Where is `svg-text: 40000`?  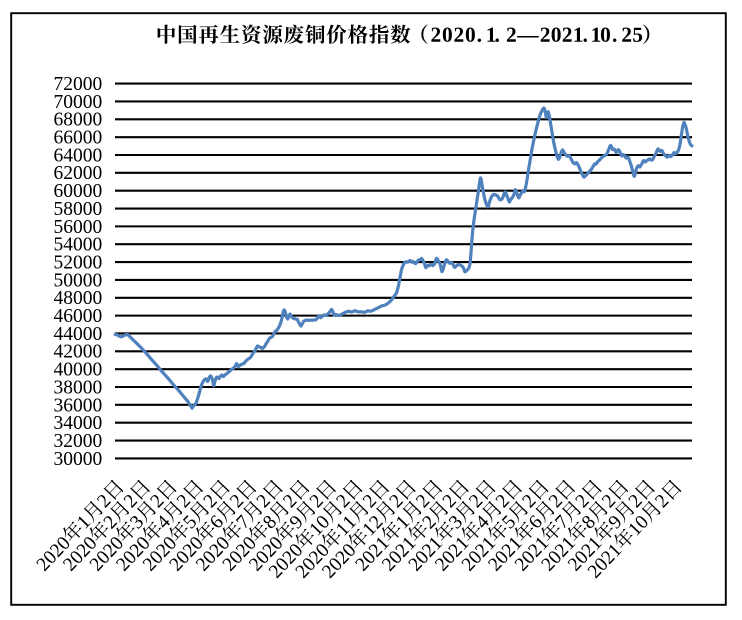
svg-text: 40000 is located at coordinates (77, 370).